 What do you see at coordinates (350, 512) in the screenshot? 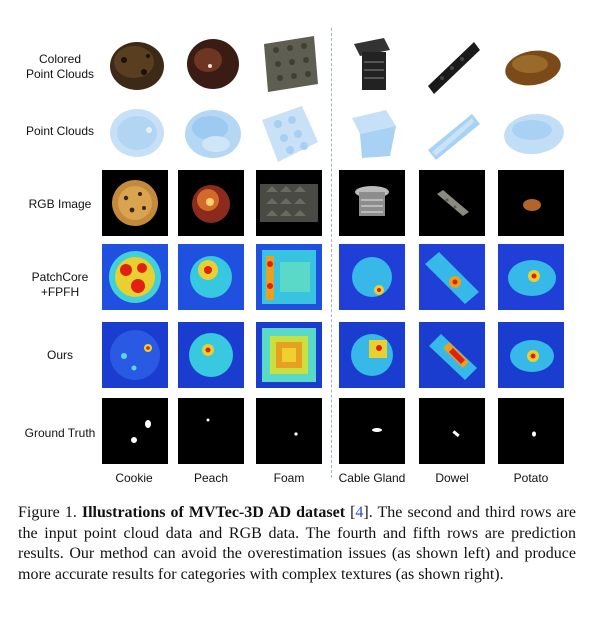
I see `caption-ref-open: [` at bounding box center [350, 512].